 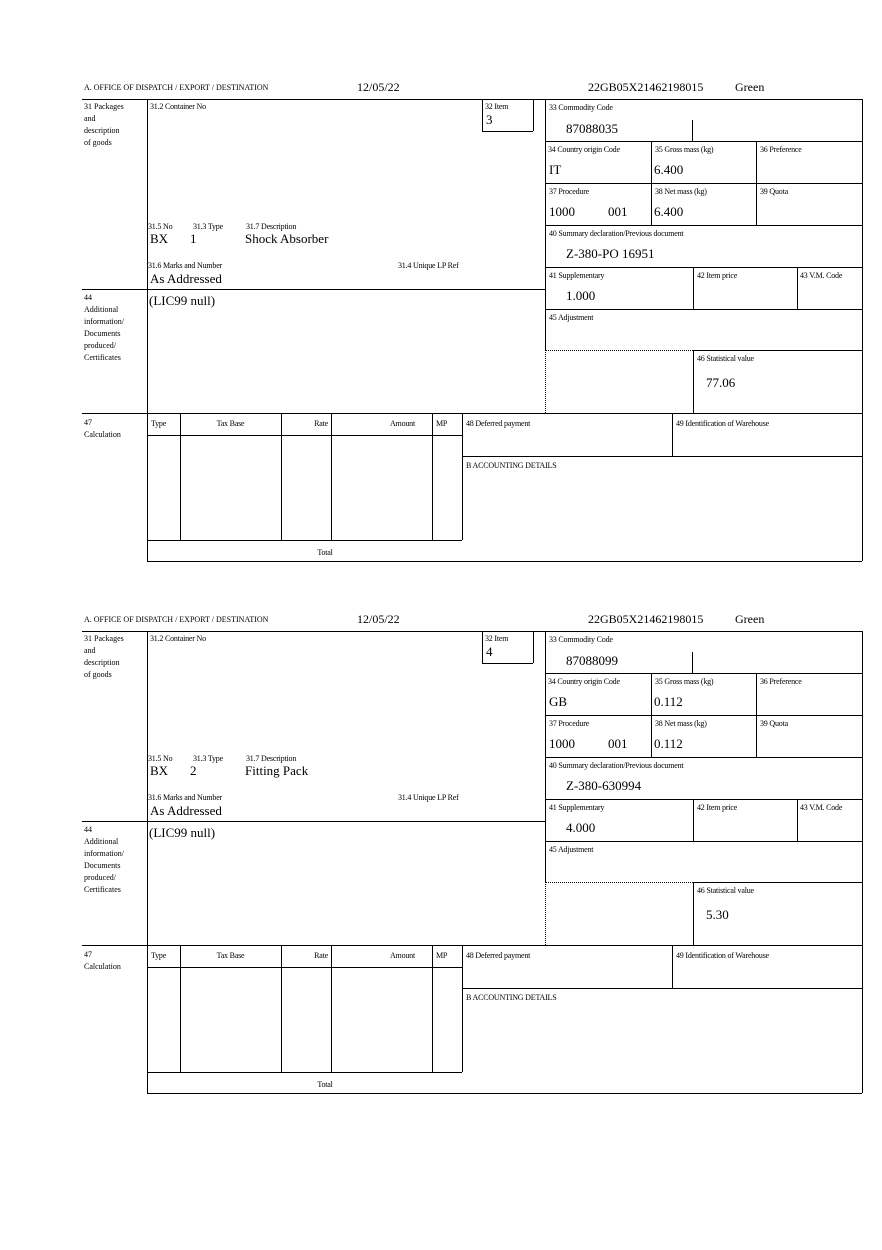 What do you see at coordinates (287, 238) in the screenshot?
I see `description-value: Shock Absorber` at bounding box center [287, 238].